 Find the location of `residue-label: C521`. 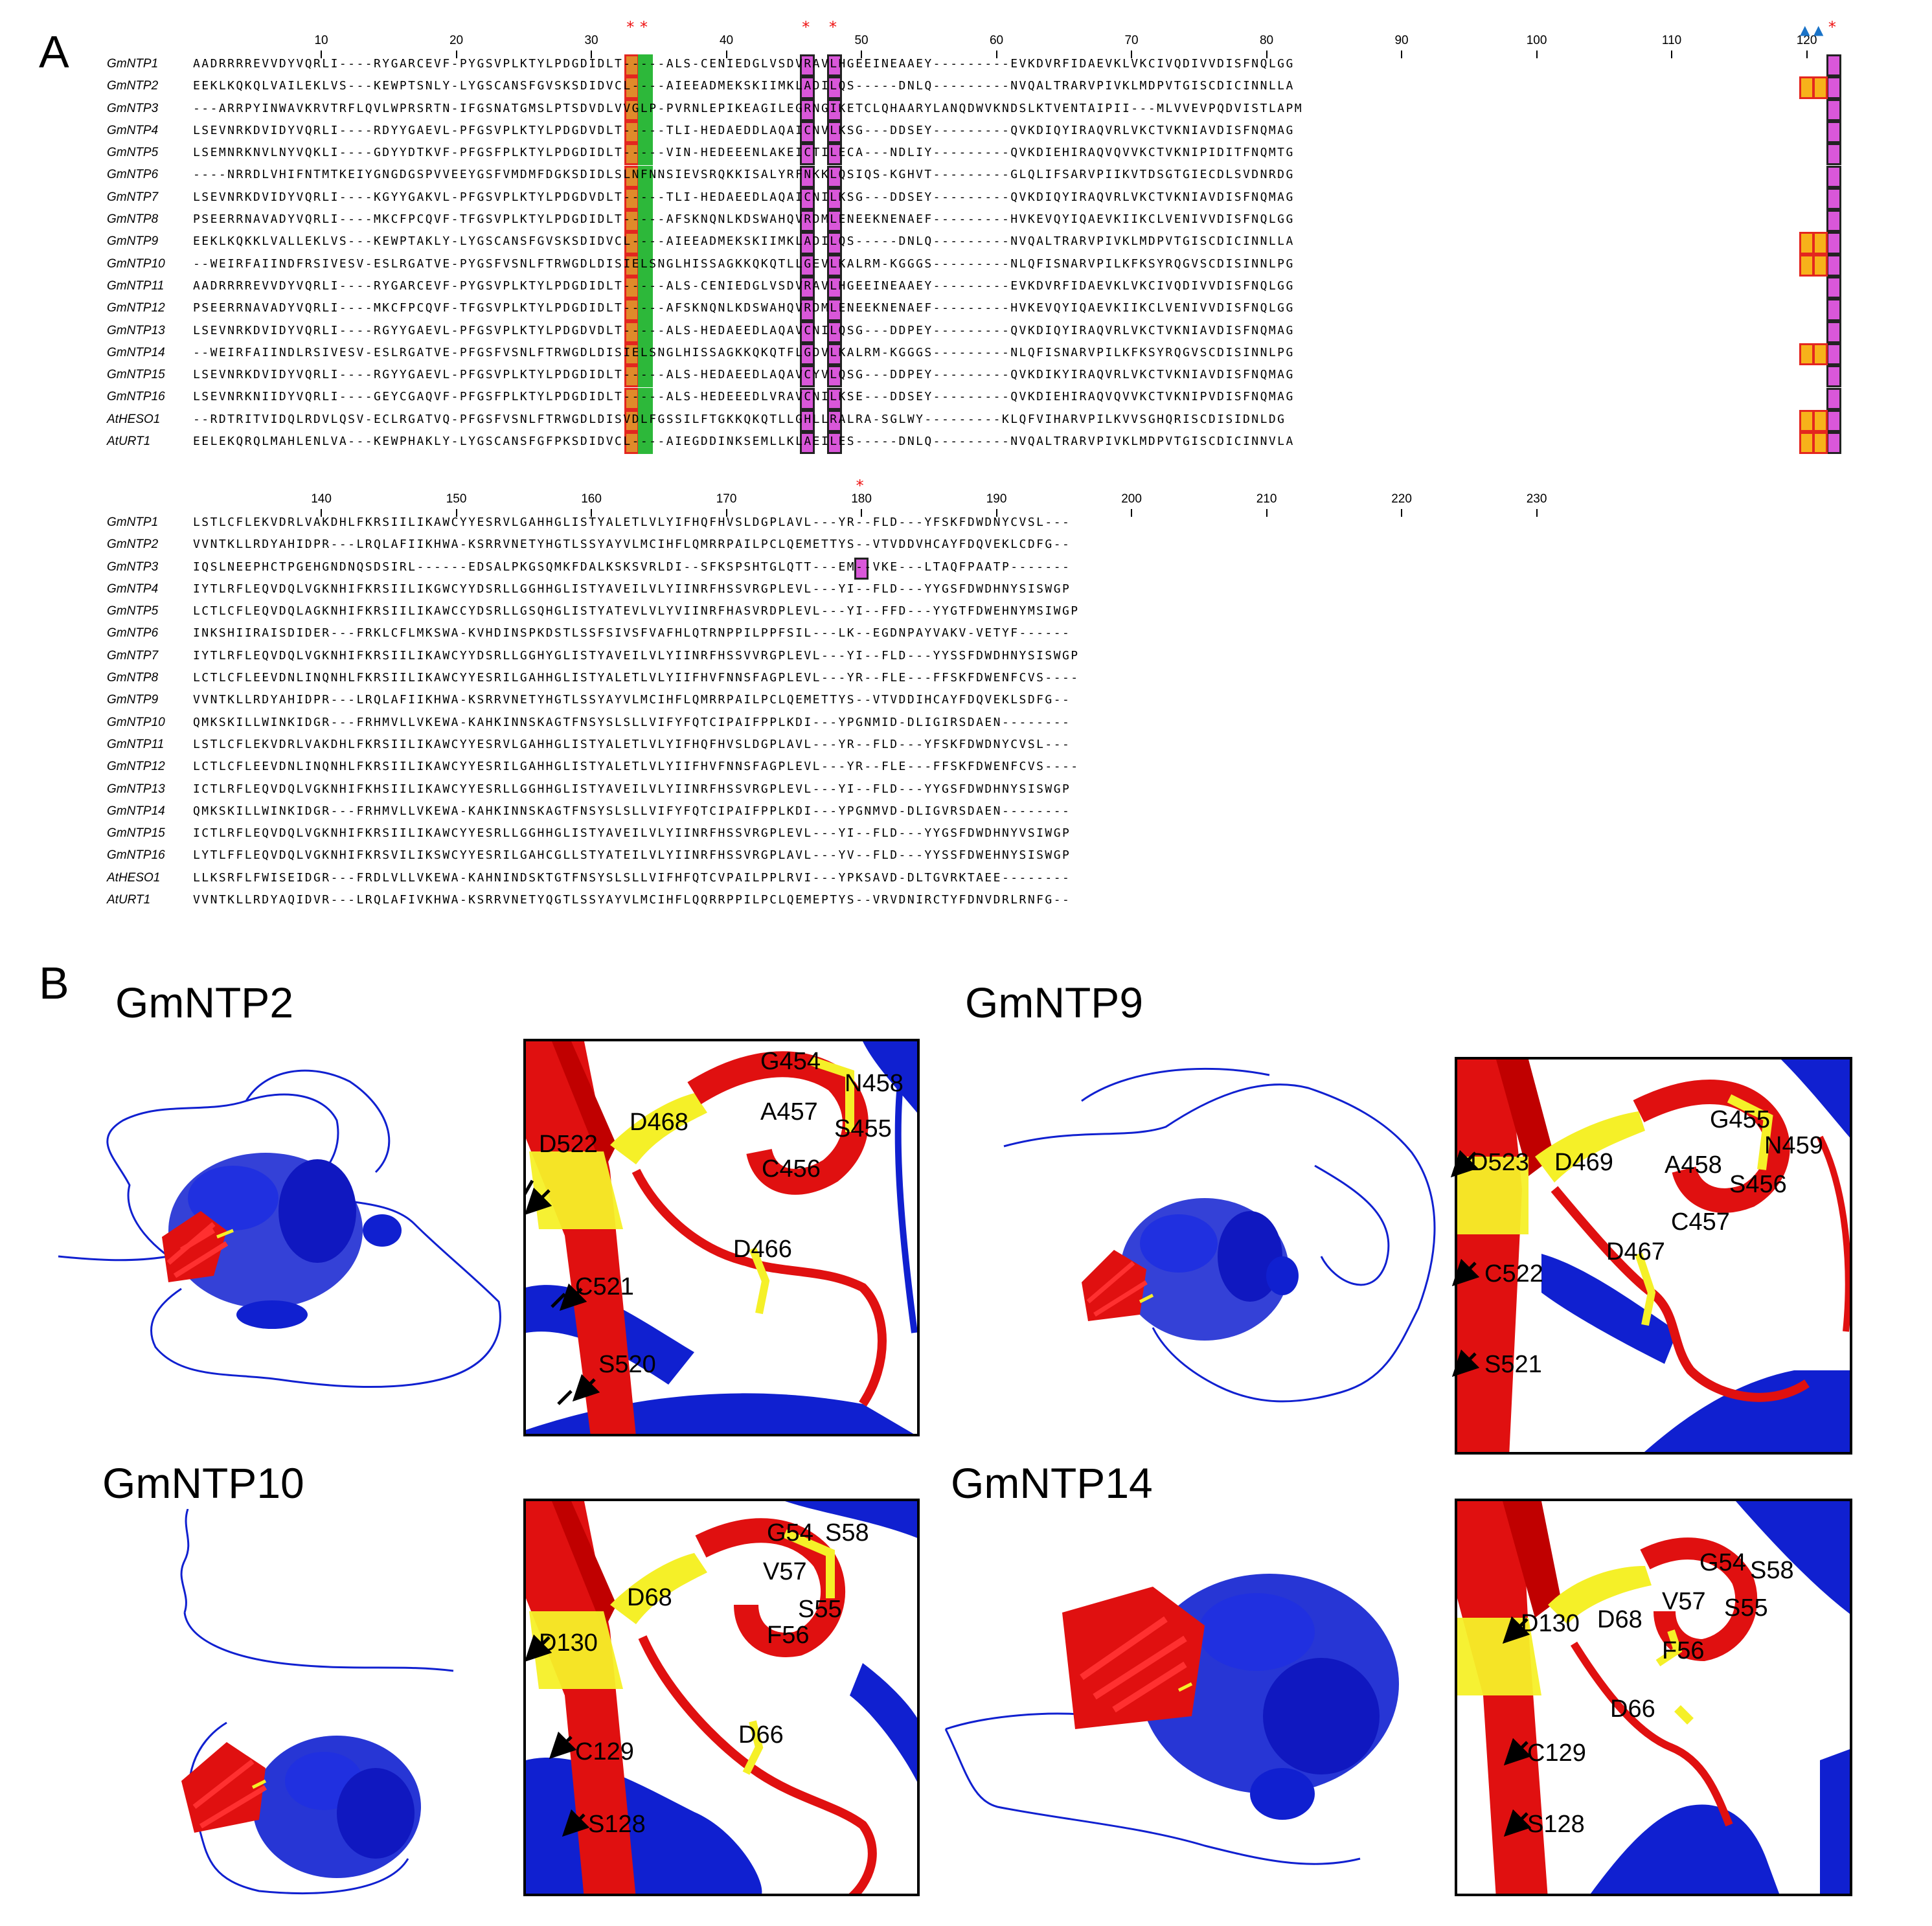

residue-label: C521 is located at coordinates (604, 1286).